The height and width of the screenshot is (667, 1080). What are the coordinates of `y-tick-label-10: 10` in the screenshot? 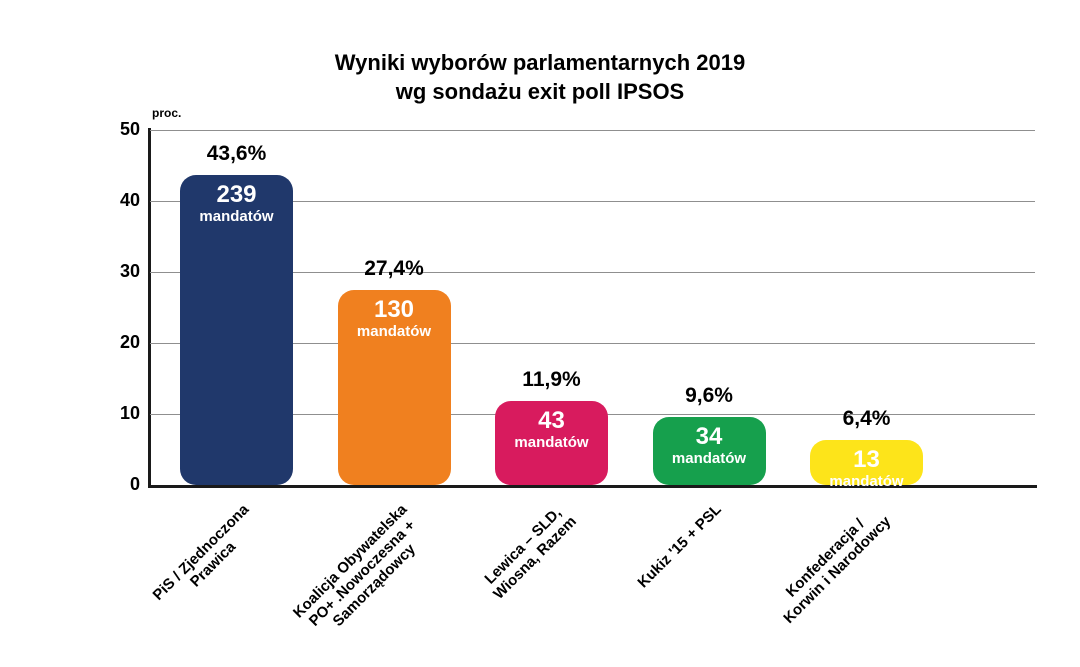 It's located at (129, 413).